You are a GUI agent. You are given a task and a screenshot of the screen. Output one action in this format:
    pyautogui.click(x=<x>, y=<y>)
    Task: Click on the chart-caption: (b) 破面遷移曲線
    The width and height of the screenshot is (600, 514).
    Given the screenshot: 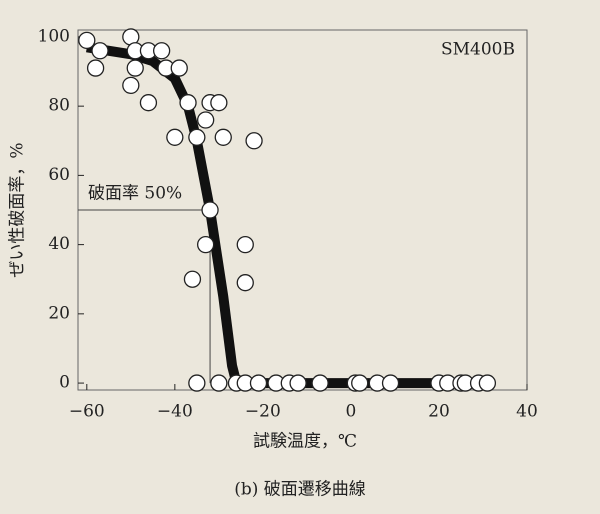 What is the action you would take?
    pyautogui.click(x=300, y=490)
    